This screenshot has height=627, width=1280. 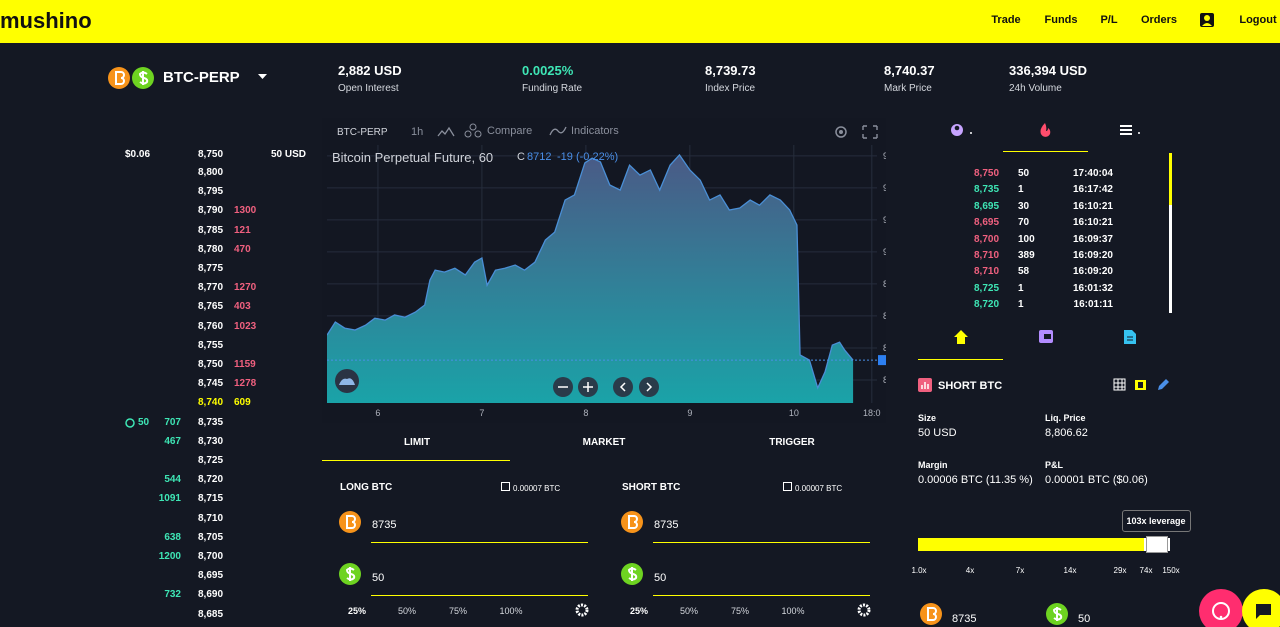 I want to click on compare-icon, so click(x=473, y=131).